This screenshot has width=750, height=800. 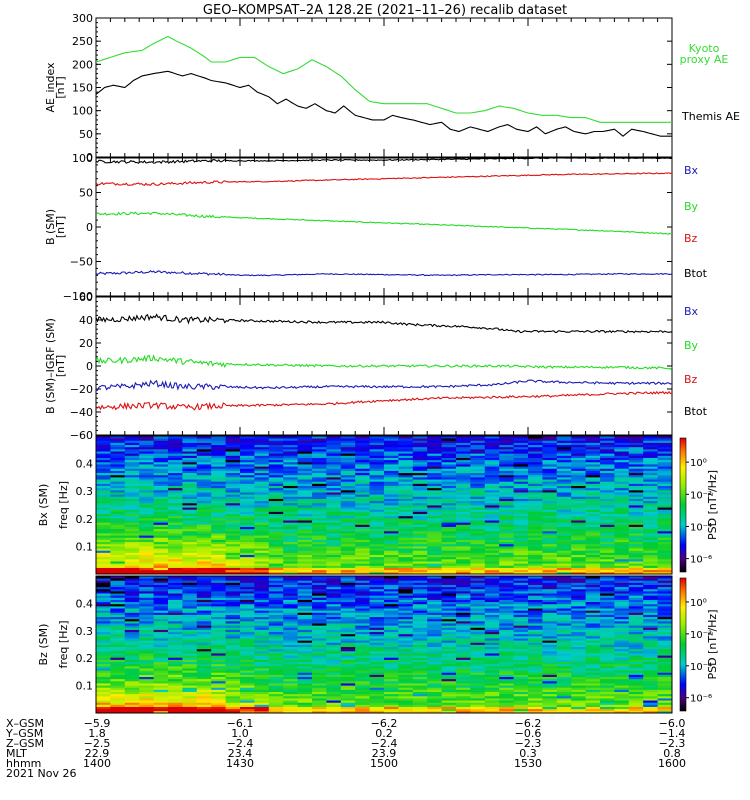 I want to click on y-tick-label: 0.3, so click(x=85, y=491).